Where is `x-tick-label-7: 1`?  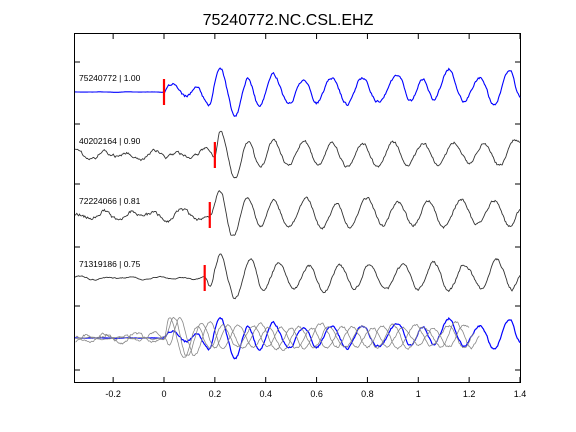 x-tick-label-7: 1 is located at coordinates (418, 394).